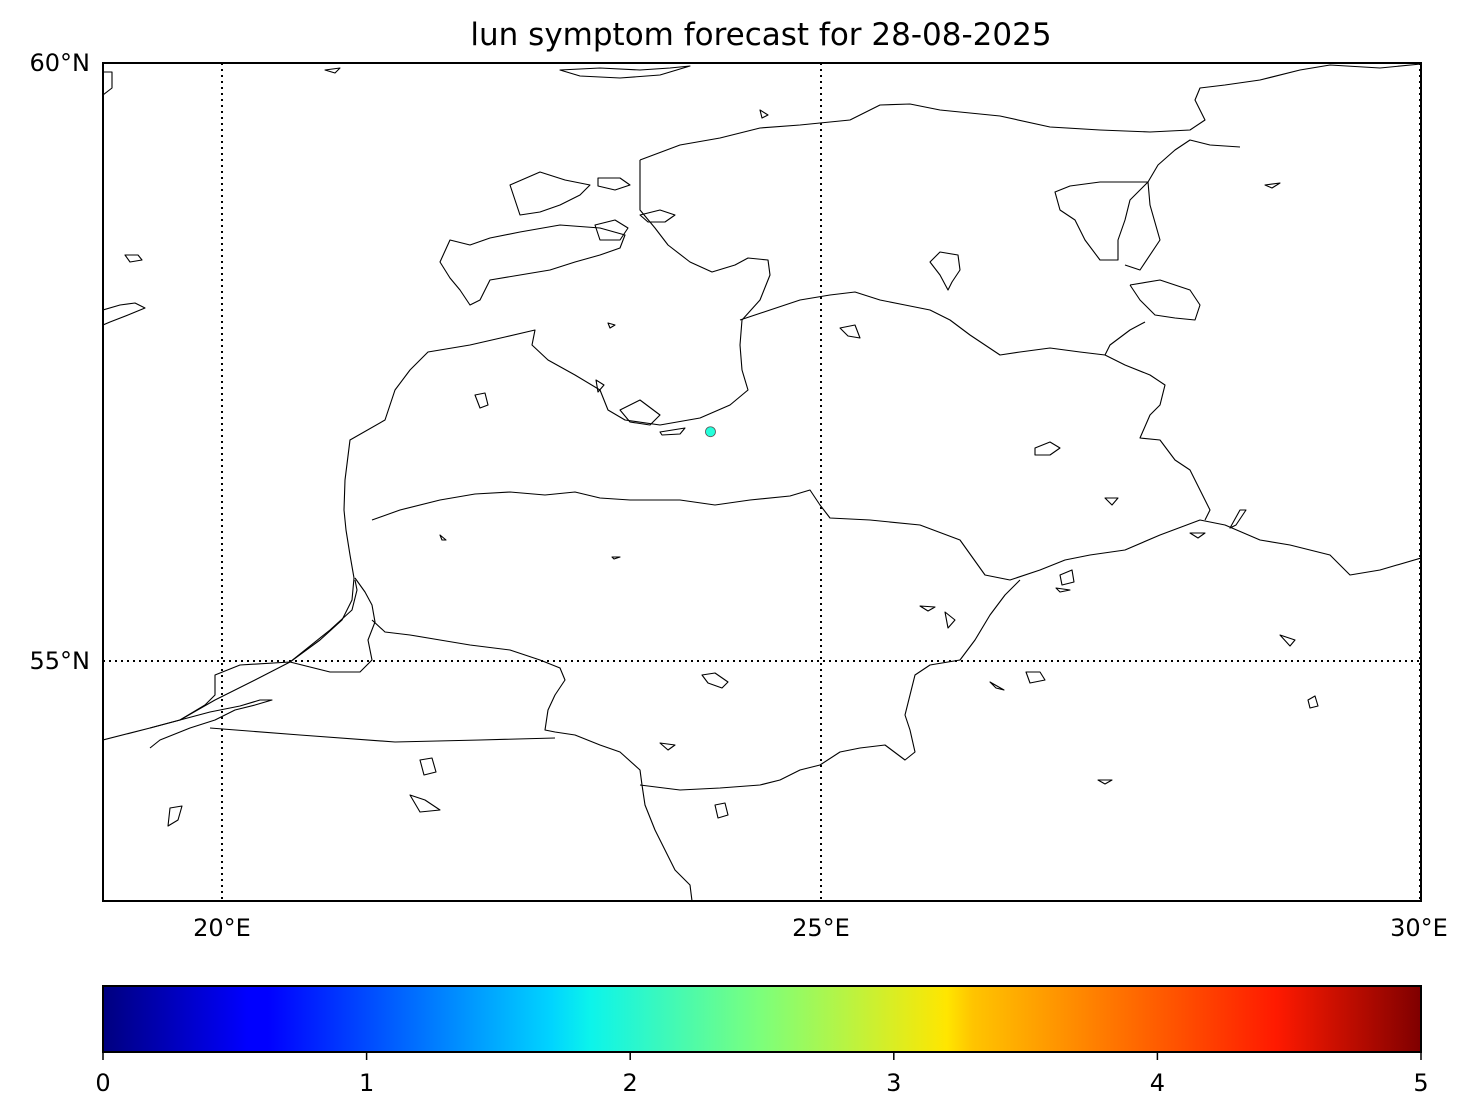  What do you see at coordinates (1420, 1083) in the screenshot?
I see `colorbar-label-5: 5` at bounding box center [1420, 1083].